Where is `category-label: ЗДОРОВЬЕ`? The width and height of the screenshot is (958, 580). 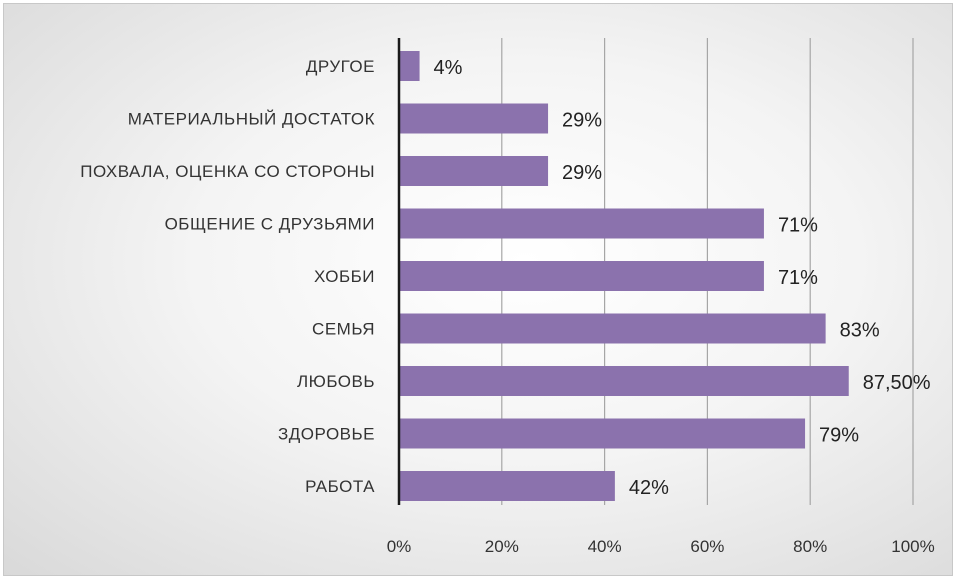 category-label: ЗДОРОВЬЕ is located at coordinates (326, 434).